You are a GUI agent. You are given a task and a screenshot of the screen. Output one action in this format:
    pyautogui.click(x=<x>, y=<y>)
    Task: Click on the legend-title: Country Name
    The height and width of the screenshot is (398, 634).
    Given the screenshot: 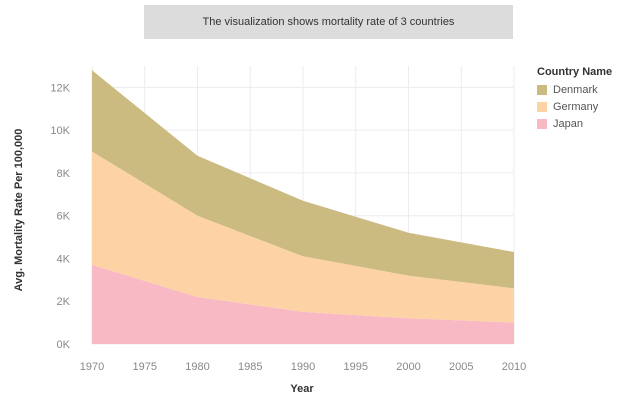 What is the action you would take?
    pyautogui.click(x=575, y=72)
    